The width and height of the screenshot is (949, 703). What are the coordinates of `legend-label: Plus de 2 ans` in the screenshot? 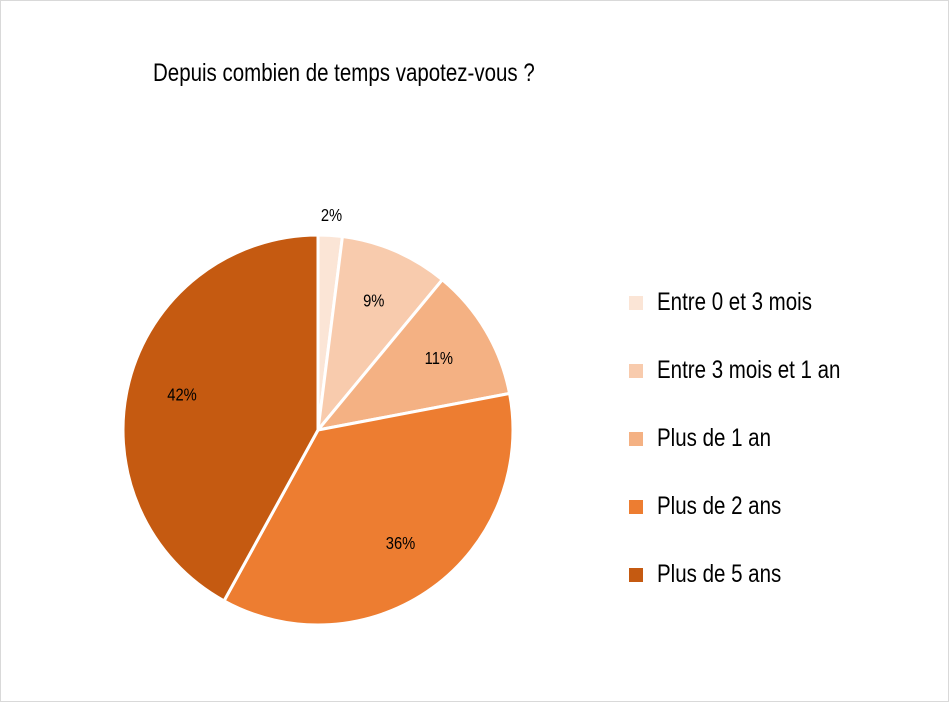 It's located at (719, 506).